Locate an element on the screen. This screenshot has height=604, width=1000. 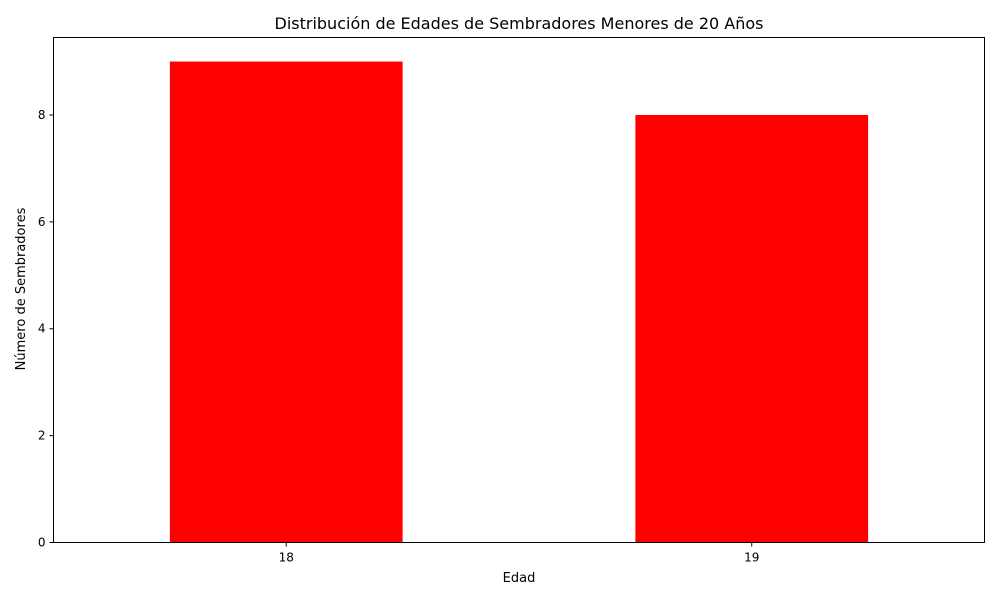
x-tick-label: 18 is located at coordinates (286, 558).